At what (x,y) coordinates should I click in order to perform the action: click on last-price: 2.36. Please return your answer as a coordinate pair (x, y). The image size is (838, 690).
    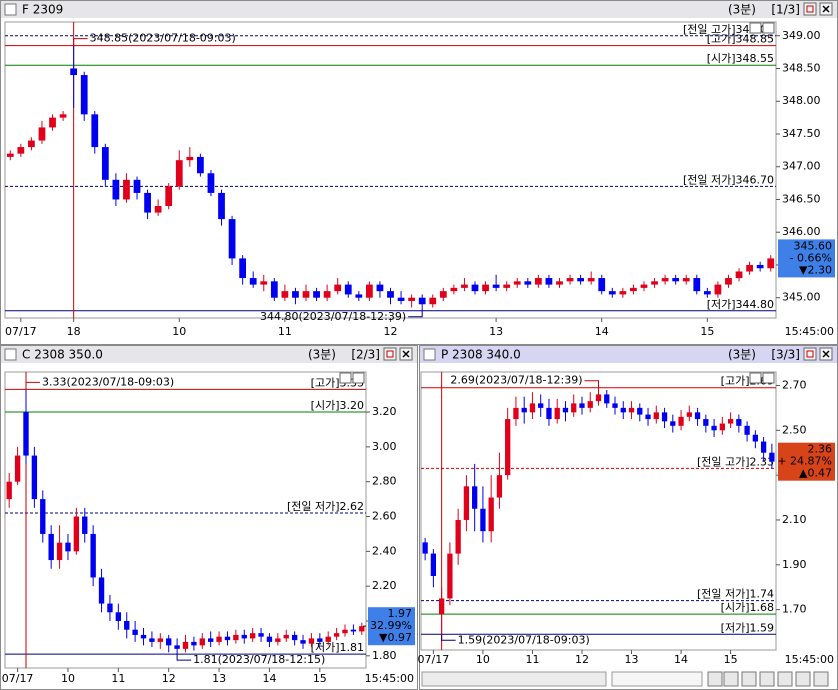
    Looking at the image, I should click on (820, 449).